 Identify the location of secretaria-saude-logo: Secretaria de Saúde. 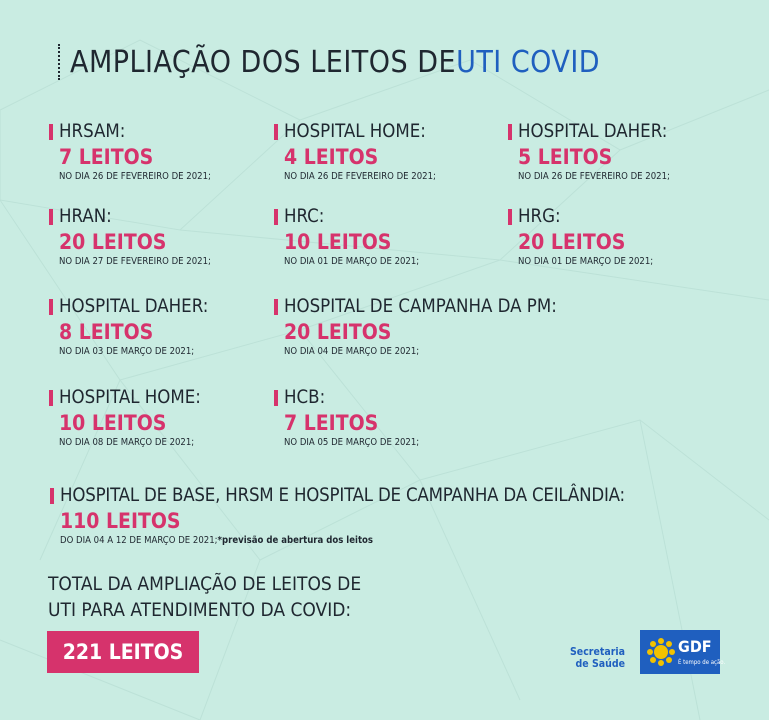
(597, 658).